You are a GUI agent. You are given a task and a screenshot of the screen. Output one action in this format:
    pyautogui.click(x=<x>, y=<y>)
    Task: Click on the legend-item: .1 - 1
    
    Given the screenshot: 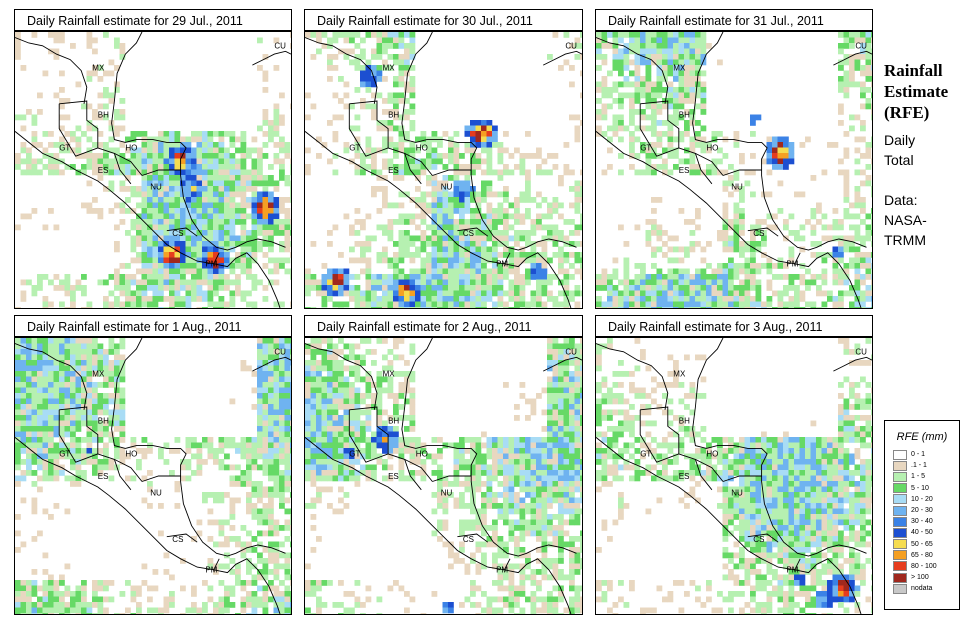 What is the action you would take?
    pyautogui.click(x=922, y=465)
    